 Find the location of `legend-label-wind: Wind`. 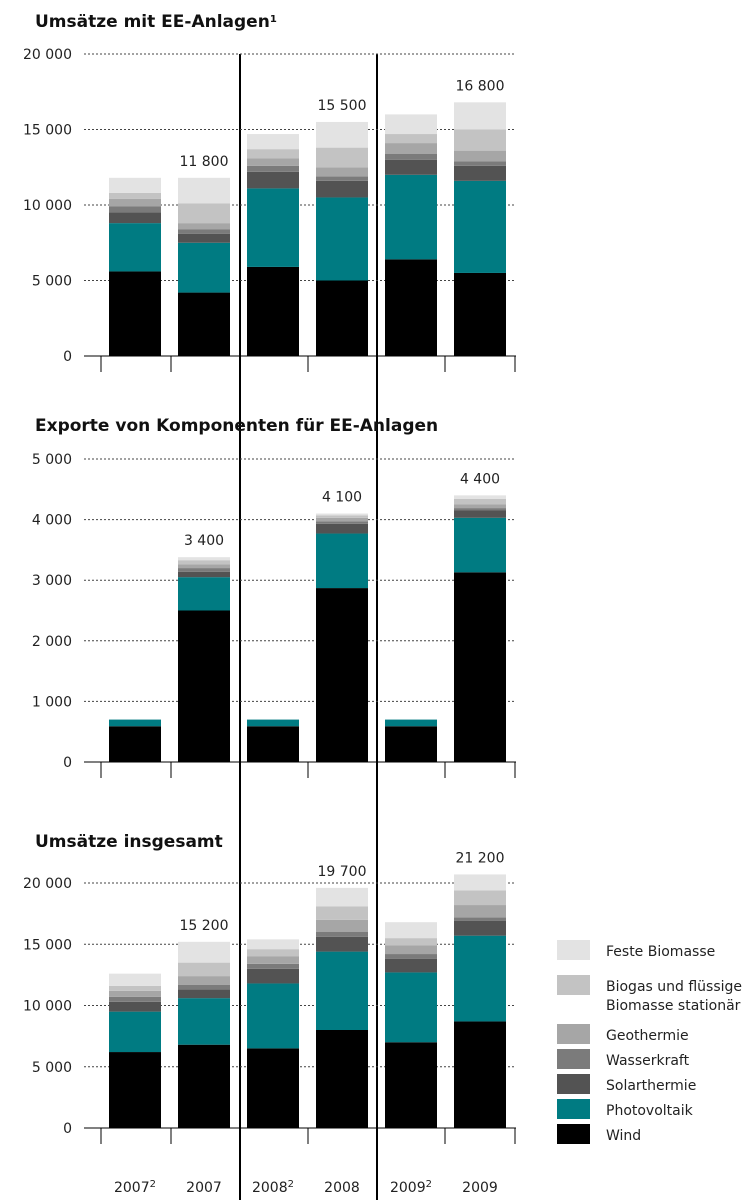

legend-label-wind: Wind is located at coordinates (623, 1136).